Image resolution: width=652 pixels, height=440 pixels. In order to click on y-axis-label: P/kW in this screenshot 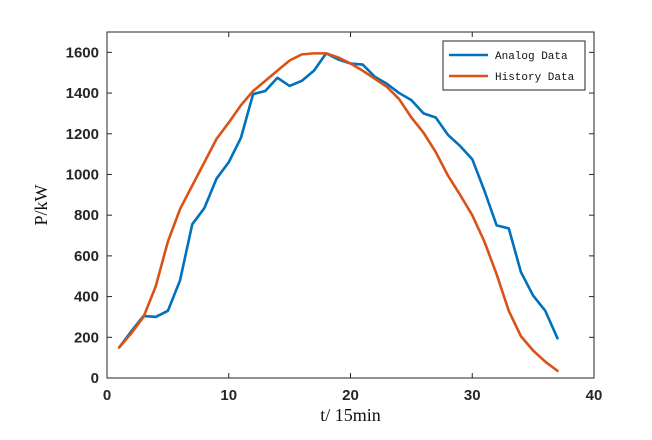, I will do `click(41, 204)`.